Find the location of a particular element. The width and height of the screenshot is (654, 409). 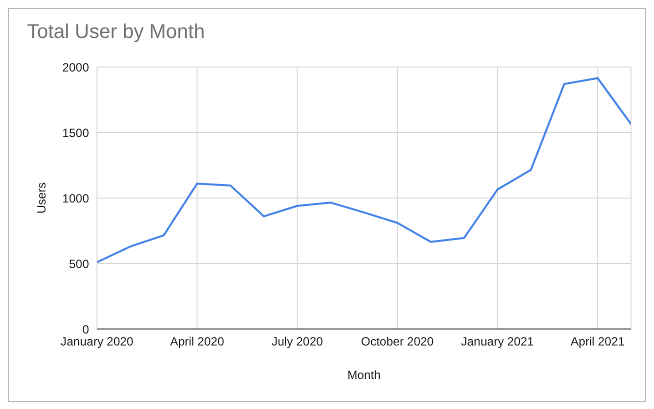

x-axis-title: Month is located at coordinates (364, 375).